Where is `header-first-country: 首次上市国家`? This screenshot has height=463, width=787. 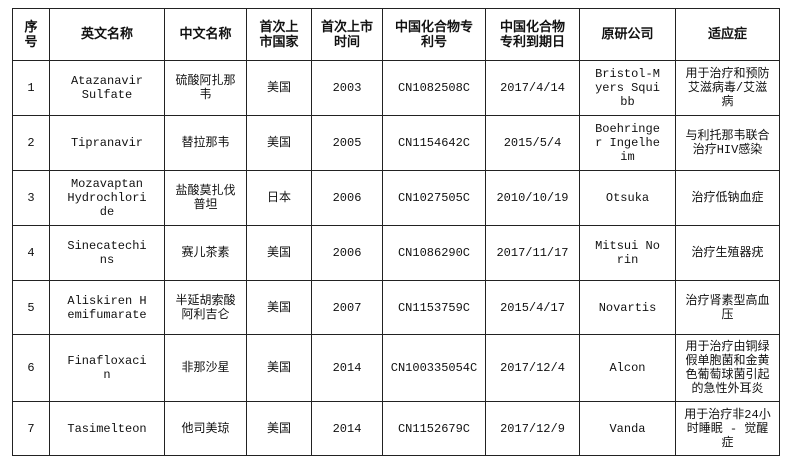
header-first-country: 首次上市国家 is located at coordinates (279, 34).